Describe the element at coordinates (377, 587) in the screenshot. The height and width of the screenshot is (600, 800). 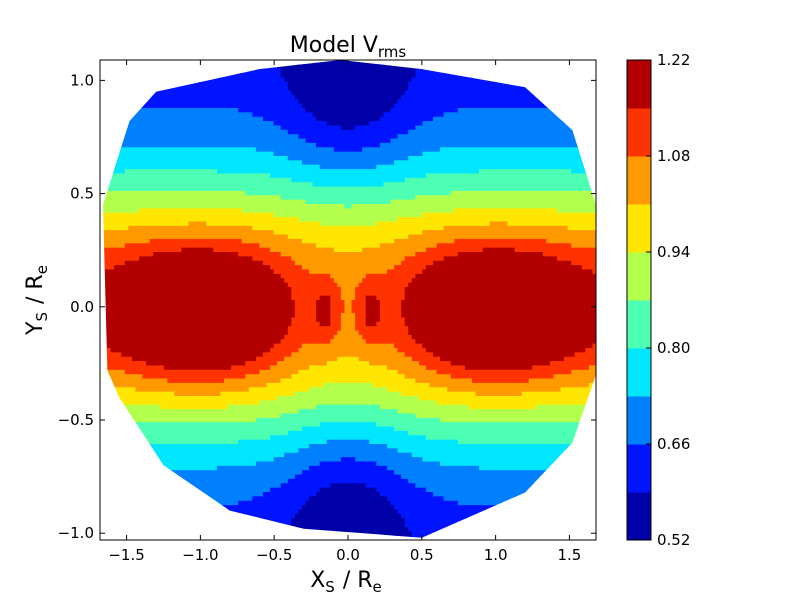
I see `x-axis-label-suffix-subscript: e` at that location.